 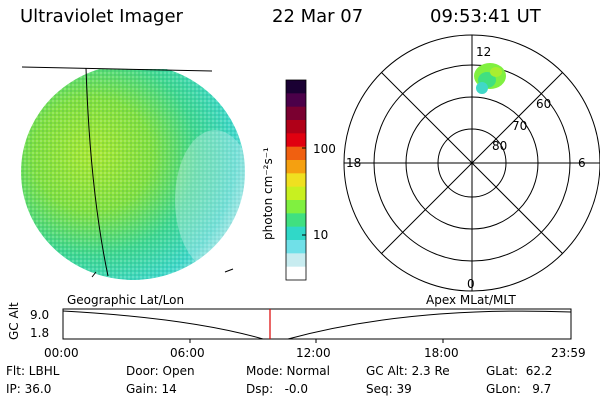 I want to click on timeline-ytick-top: 9.0, so click(x=40, y=315).